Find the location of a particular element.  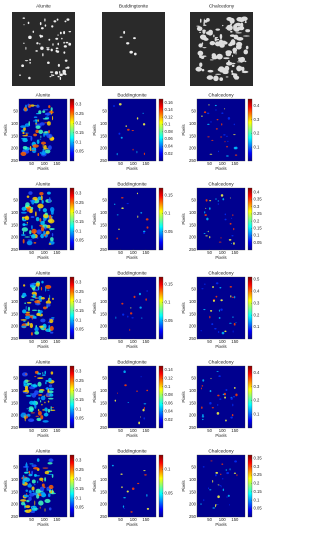

x-tick-label: 50 is located at coordinates (31, 341).